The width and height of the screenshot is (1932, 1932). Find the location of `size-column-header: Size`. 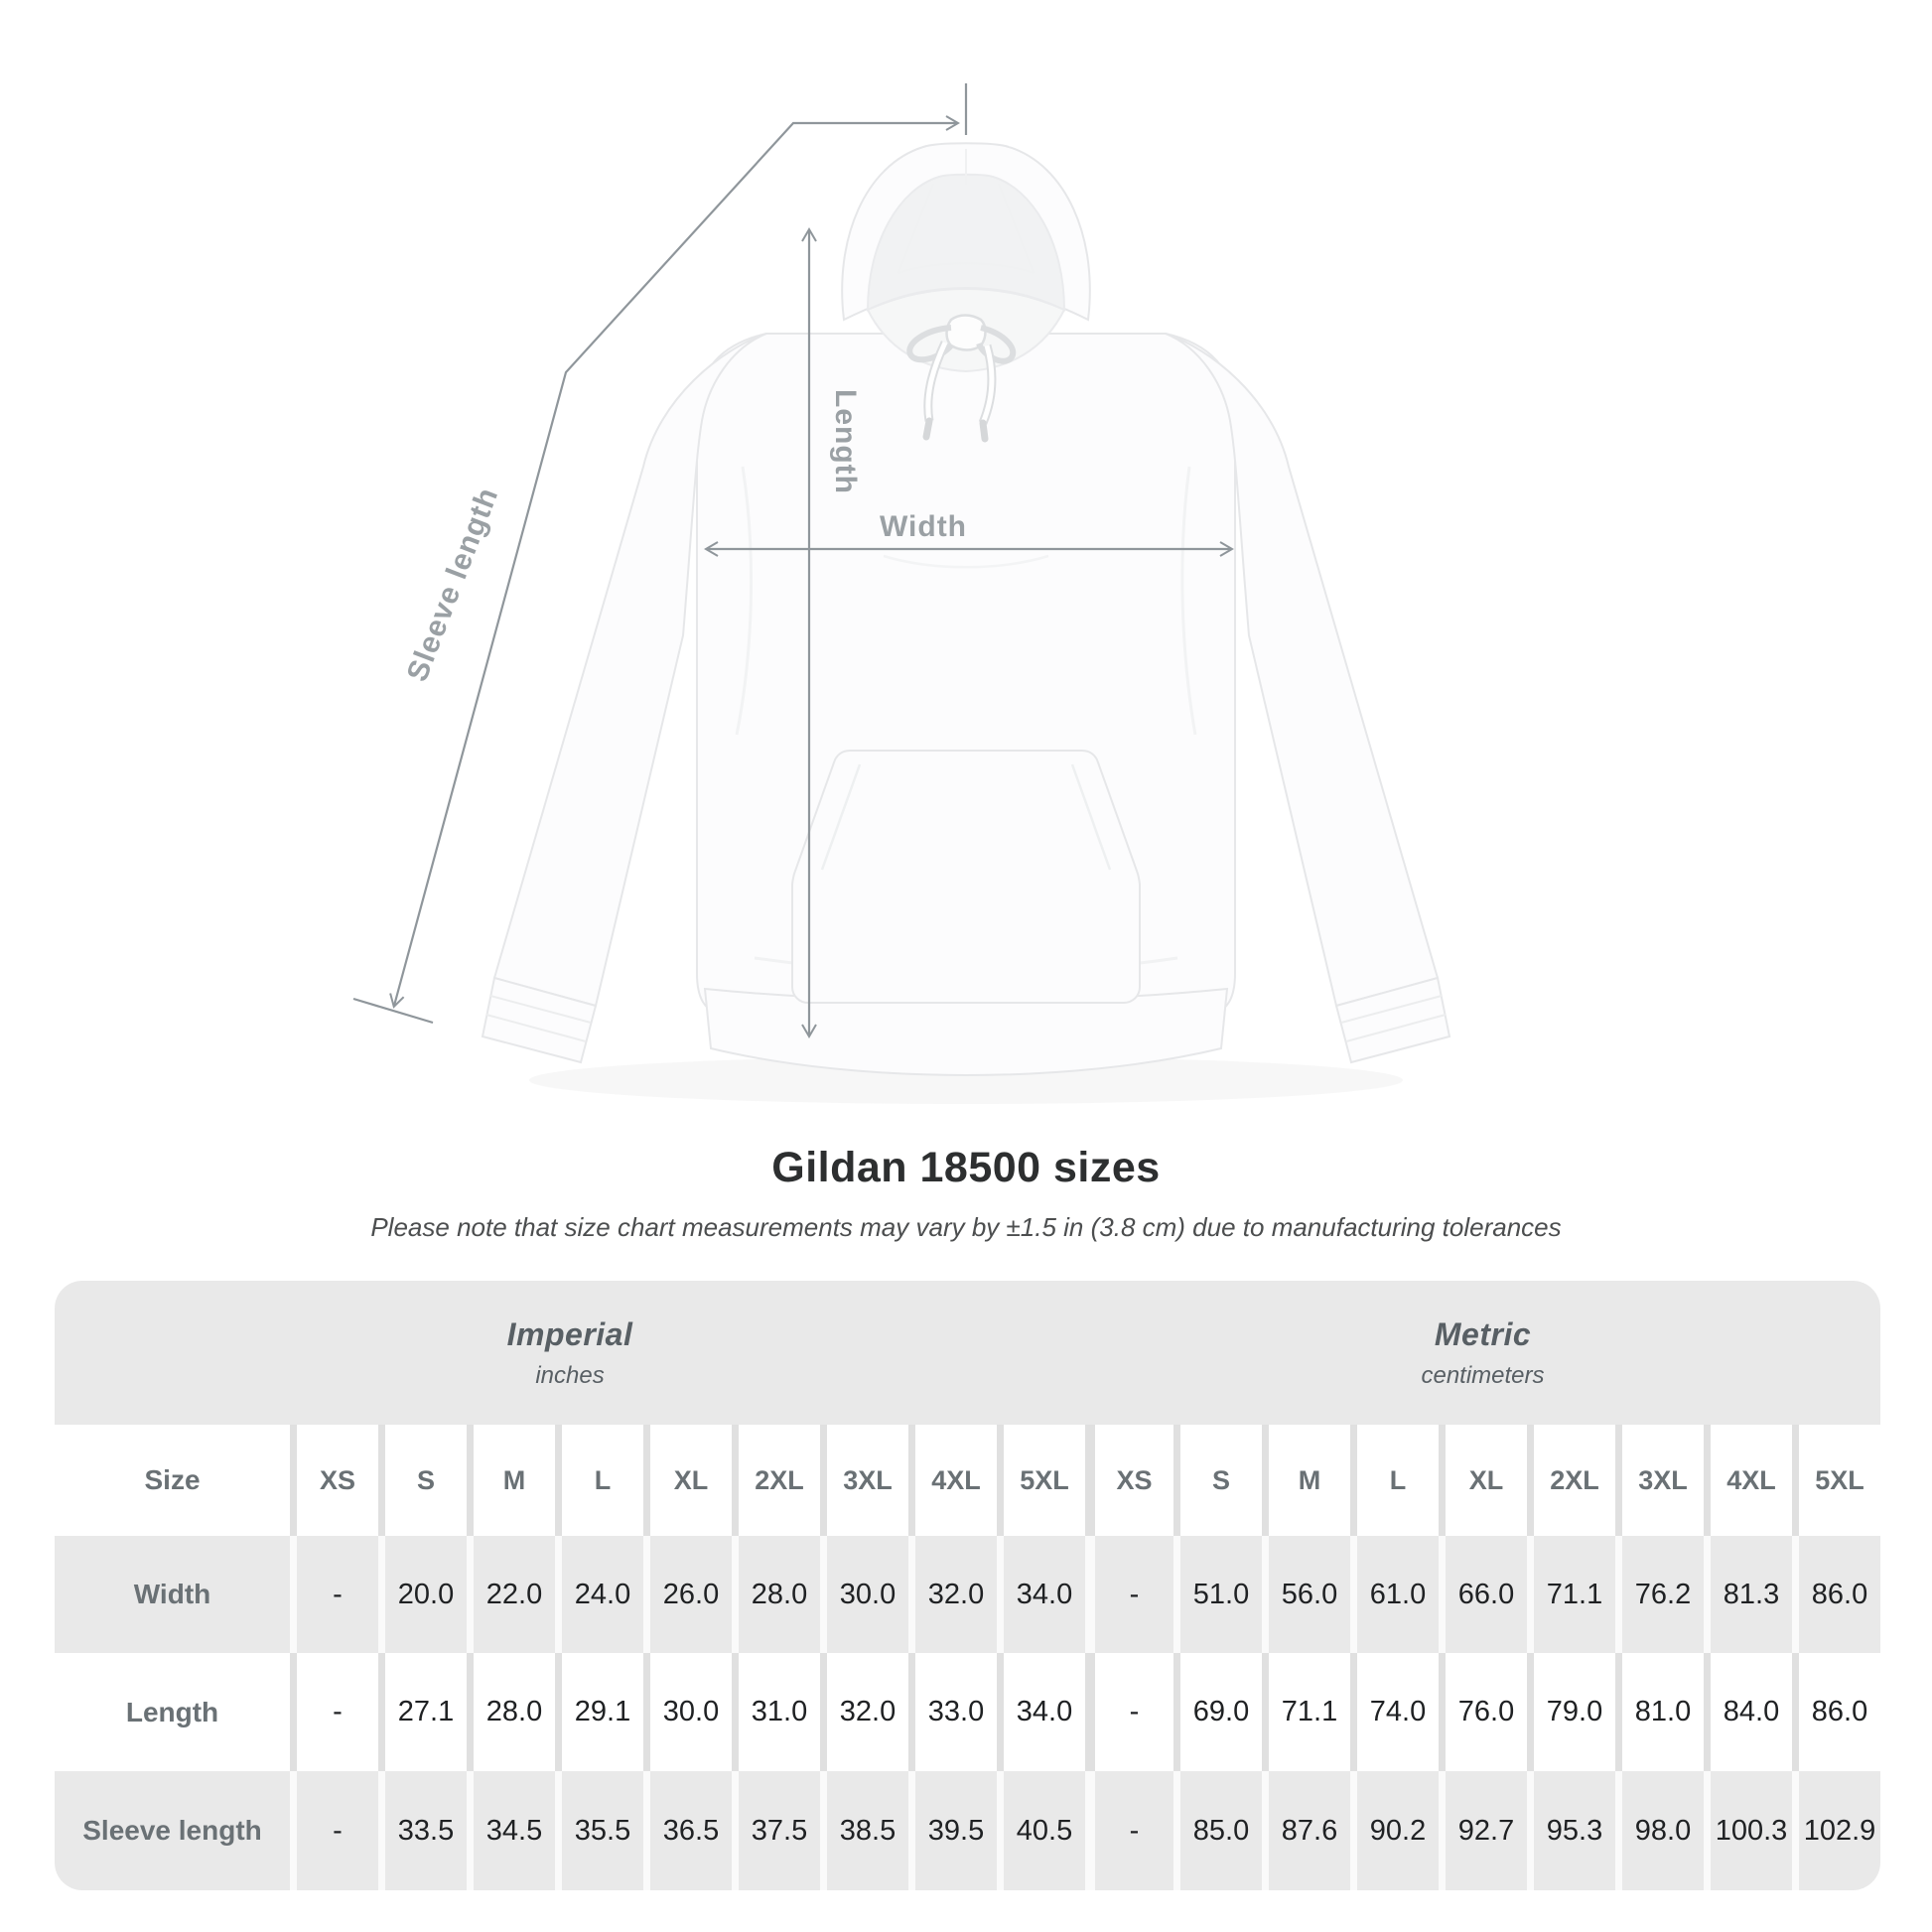

size-column-header: Size is located at coordinates (172, 1480).